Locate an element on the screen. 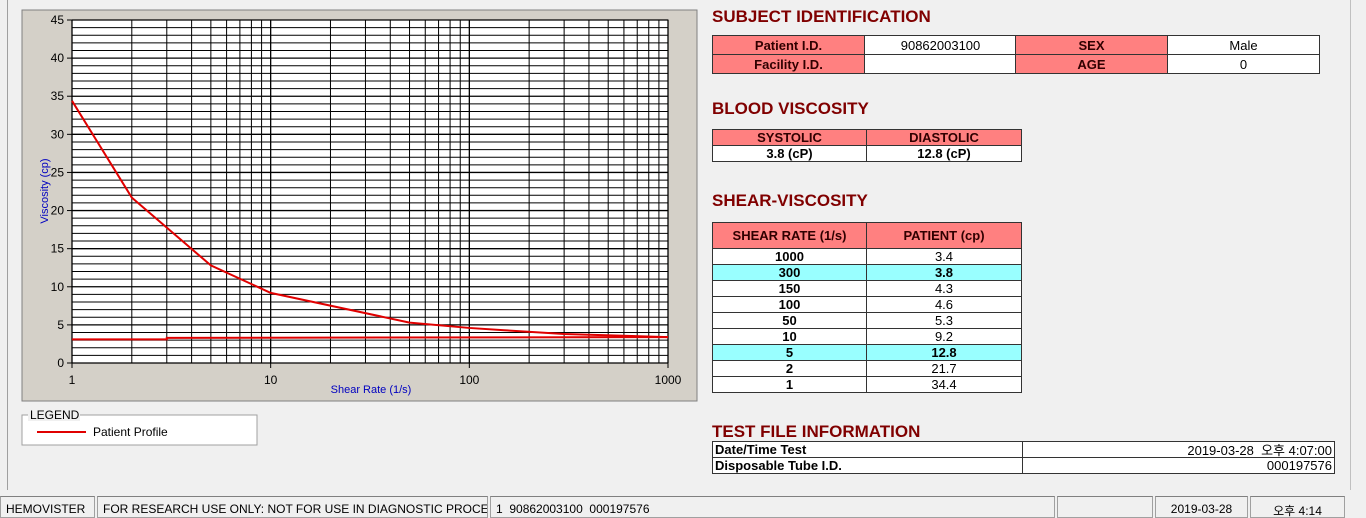 Image resolution: width=1366 pixels, height=518 pixels. table-cell: 10 is located at coordinates (789, 336).